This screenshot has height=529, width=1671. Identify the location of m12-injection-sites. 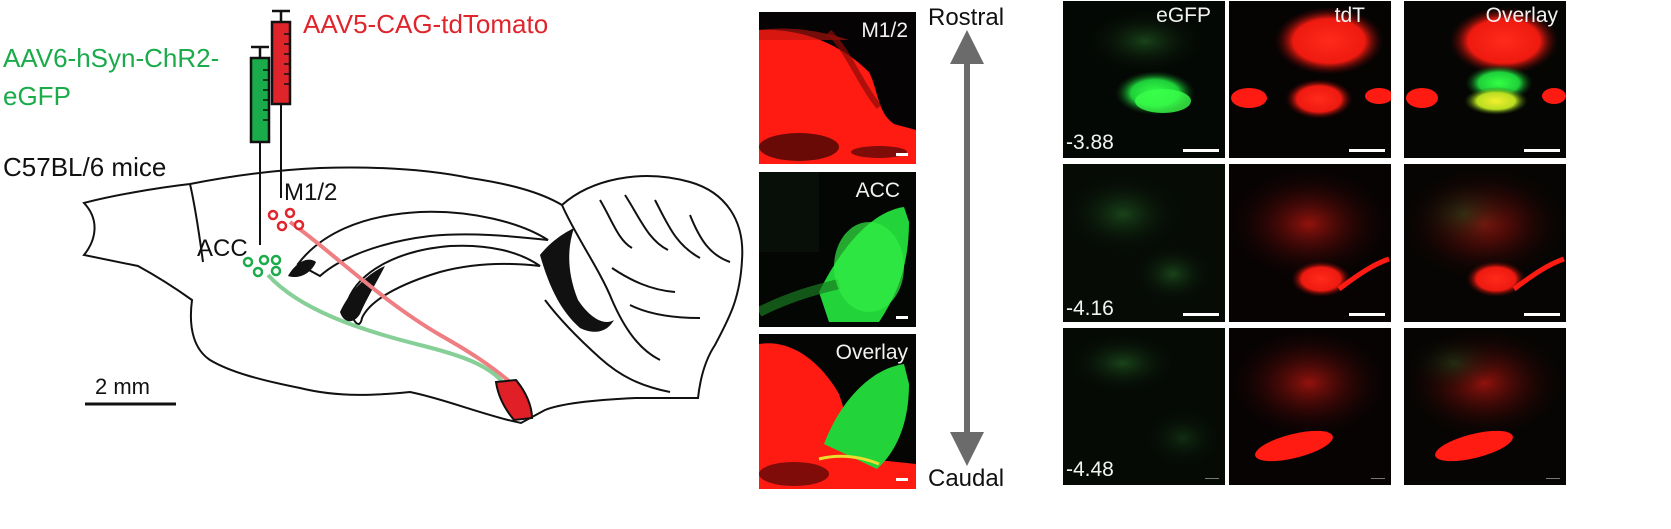
(286, 219).